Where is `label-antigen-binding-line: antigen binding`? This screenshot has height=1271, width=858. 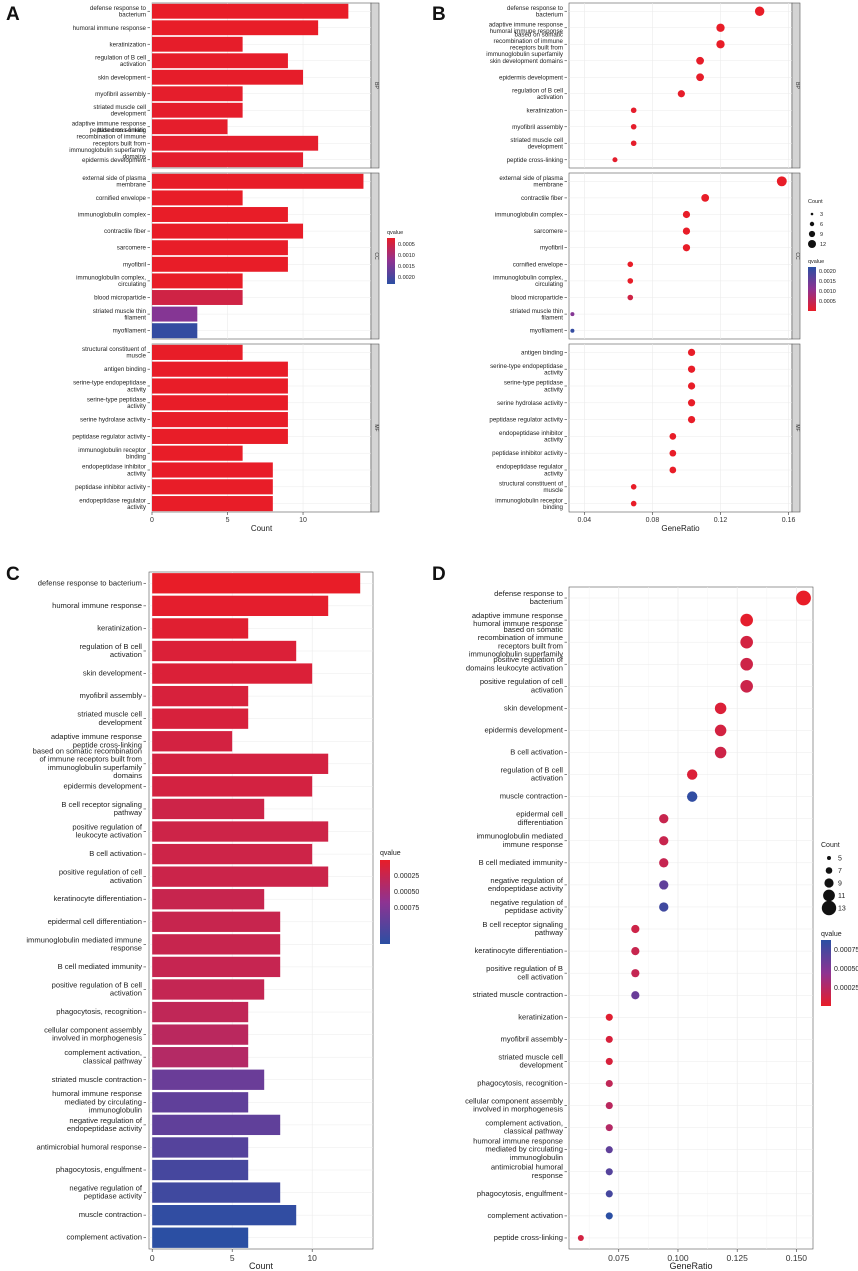 label-antigen-binding-line: antigen binding is located at coordinates (542, 352).